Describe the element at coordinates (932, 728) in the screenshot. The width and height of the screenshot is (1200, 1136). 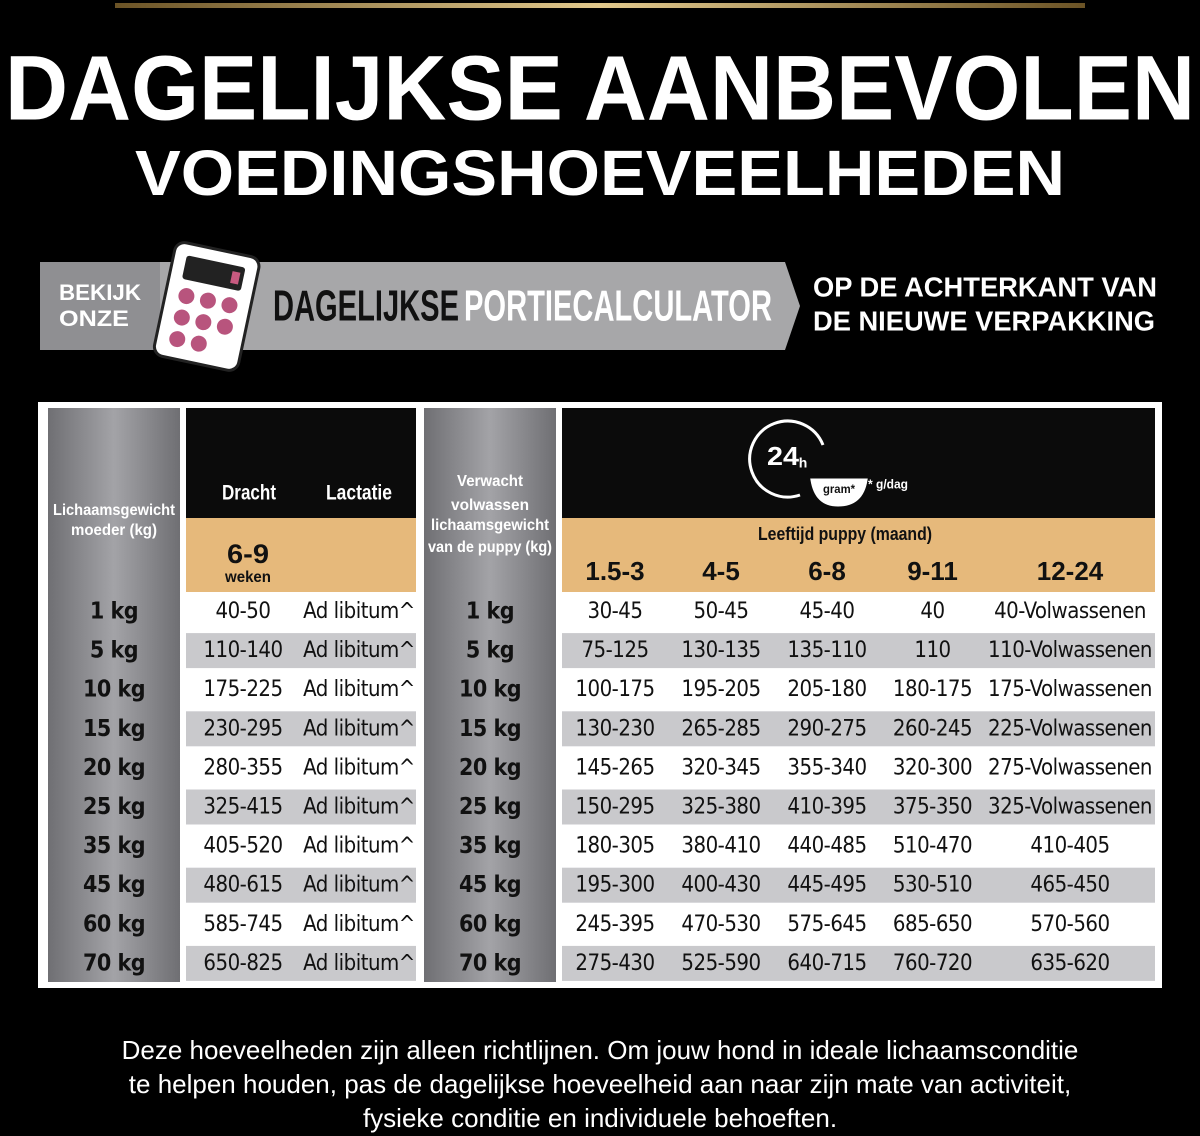
I see `value-cell: 260-245` at that location.